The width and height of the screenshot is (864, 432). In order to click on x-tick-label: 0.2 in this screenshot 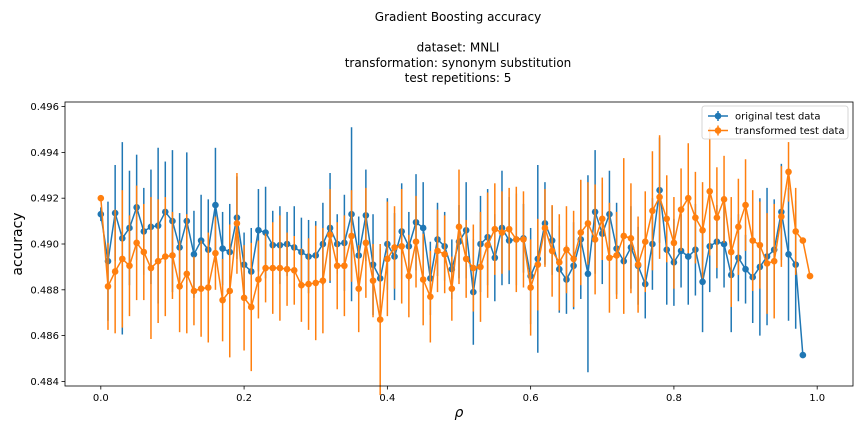, I will do `click(244, 398)`.